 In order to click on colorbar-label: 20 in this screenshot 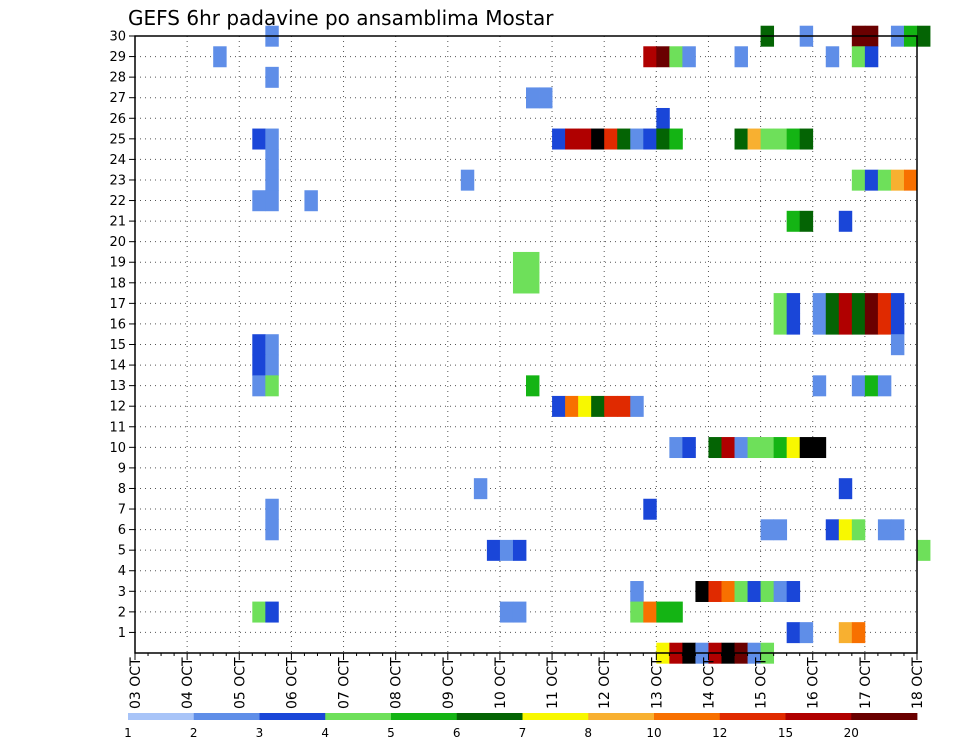, I will do `click(851, 733)`.